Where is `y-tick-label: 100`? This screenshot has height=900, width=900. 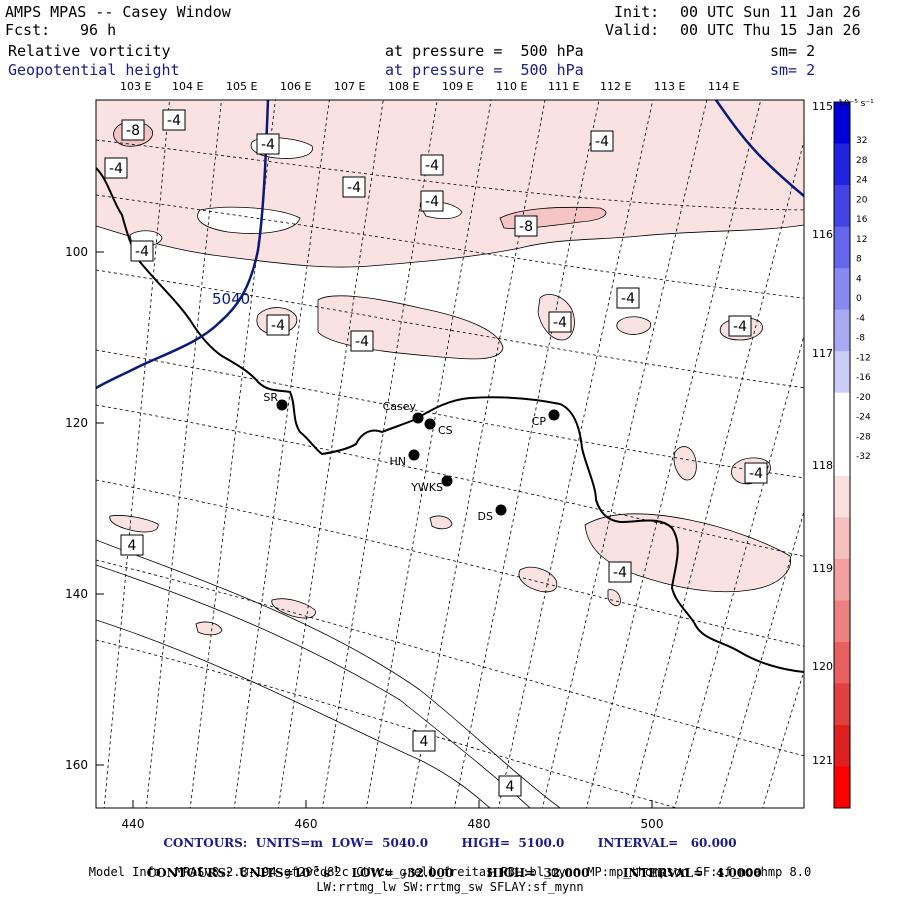
y-tick-label: 100 is located at coordinates (76, 252).